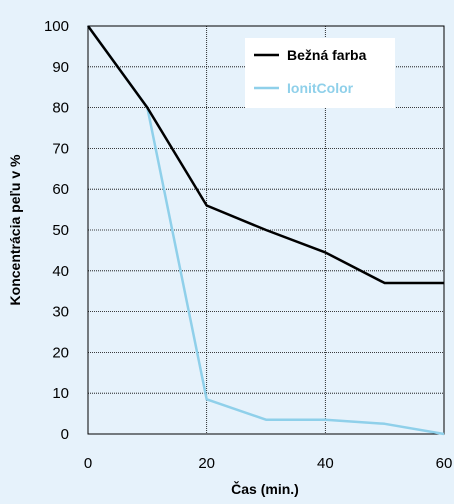 Image resolution: width=454 pixels, height=504 pixels. What do you see at coordinates (60, 189) in the screenshot?
I see `y-tick-label: 60` at bounding box center [60, 189].